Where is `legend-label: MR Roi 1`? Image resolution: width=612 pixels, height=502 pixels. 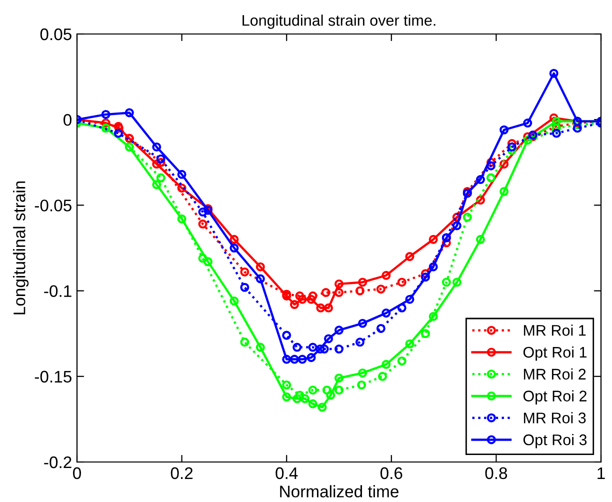 legend-label: MR Roi 1 is located at coordinates (555, 330).